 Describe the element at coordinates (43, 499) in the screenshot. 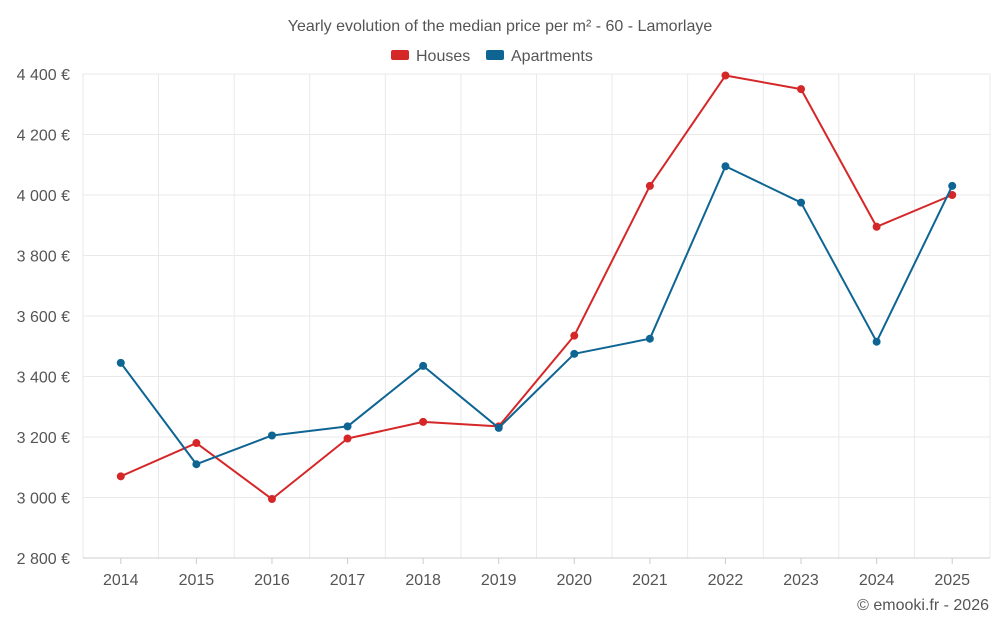

I see `y-tick-label: 3 000 €` at that location.